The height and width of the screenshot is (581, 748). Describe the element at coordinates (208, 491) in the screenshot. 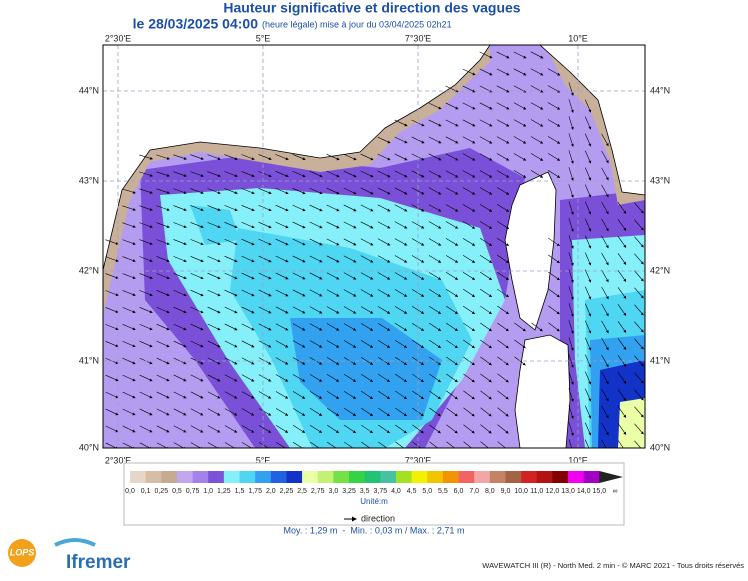

I see `colorbar-label: 1,0` at that location.